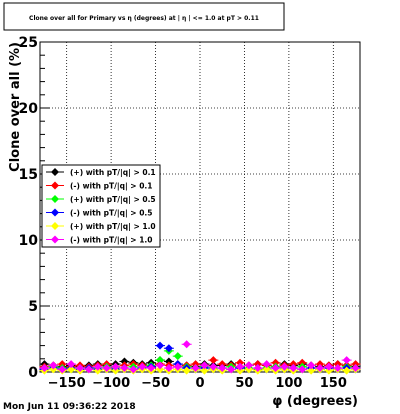  Describe the element at coordinates (315, 401) in the screenshot. I see `x-axis-label: φ (degrees)` at that location.